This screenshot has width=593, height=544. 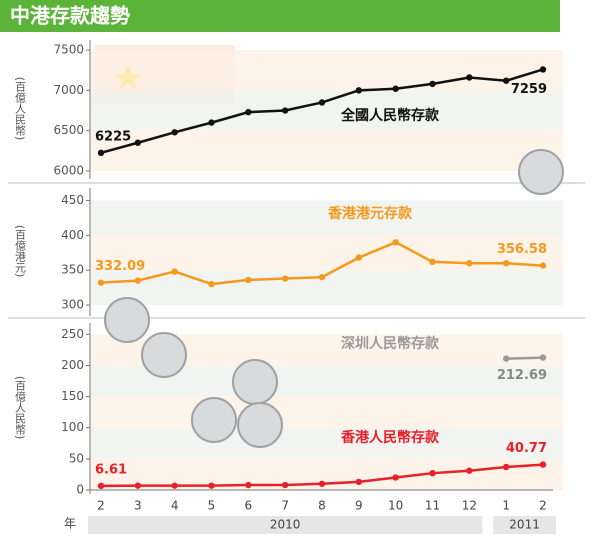 I want to click on x-axis-label: 年, so click(x=70, y=524).